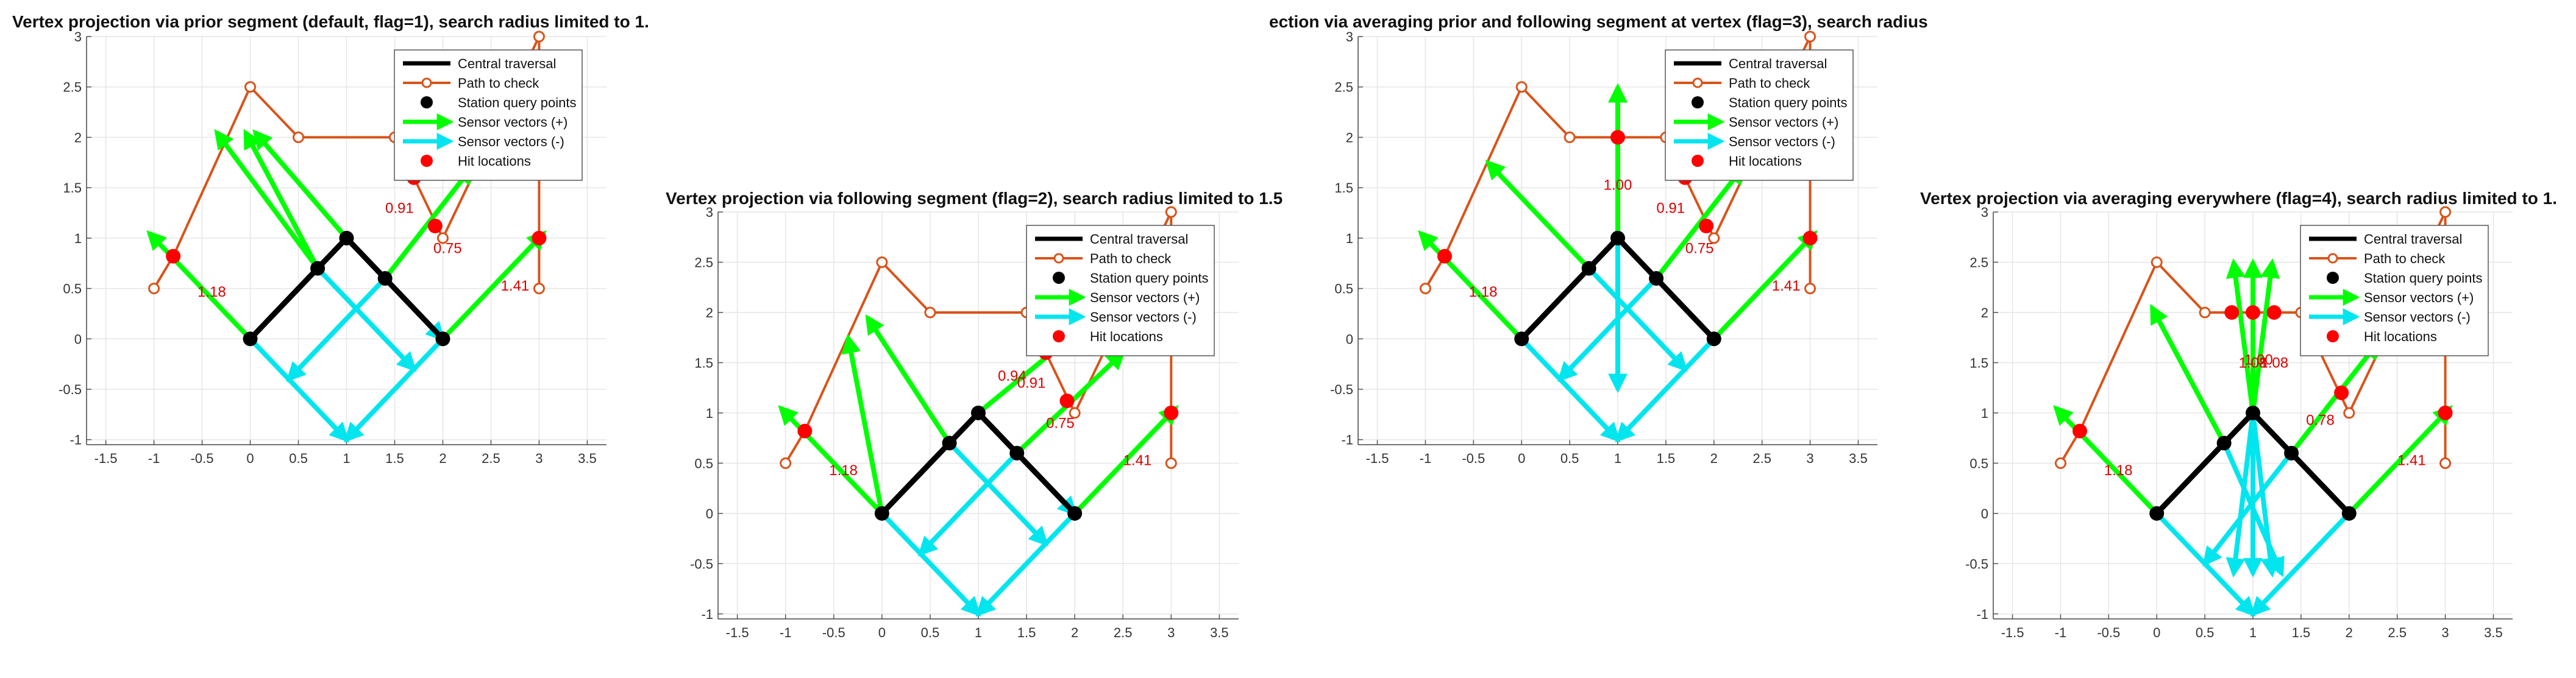 The height and width of the screenshot is (678, 2576). I want to click on distance-label: 0.78, so click(2320, 420).